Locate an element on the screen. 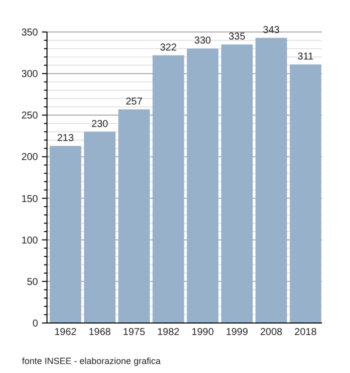 The height and width of the screenshot is (373, 350). x-tick-label: 2008 is located at coordinates (271, 332).